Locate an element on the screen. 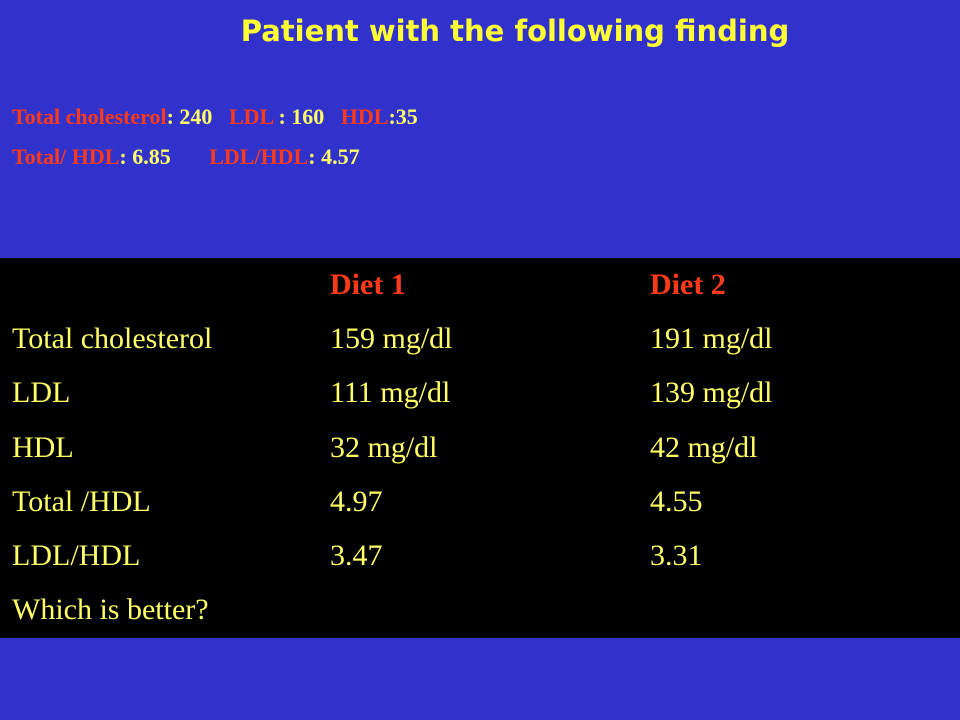  finding-segment: Total cholesterol is located at coordinates (89, 116).